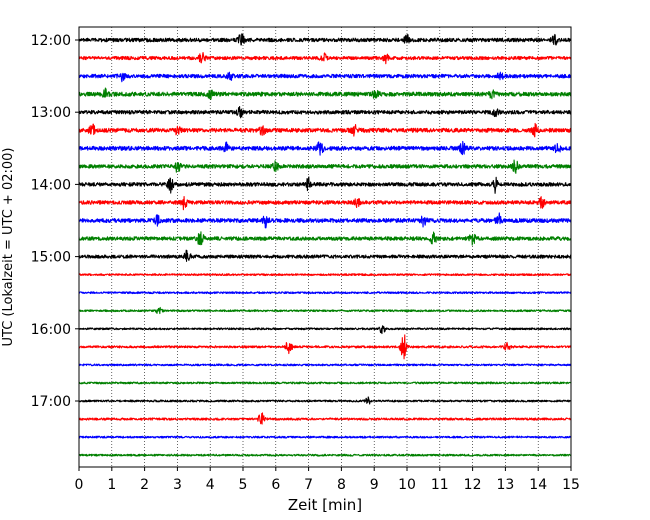  I want to click on x-tick-label: 6, so click(275, 485).